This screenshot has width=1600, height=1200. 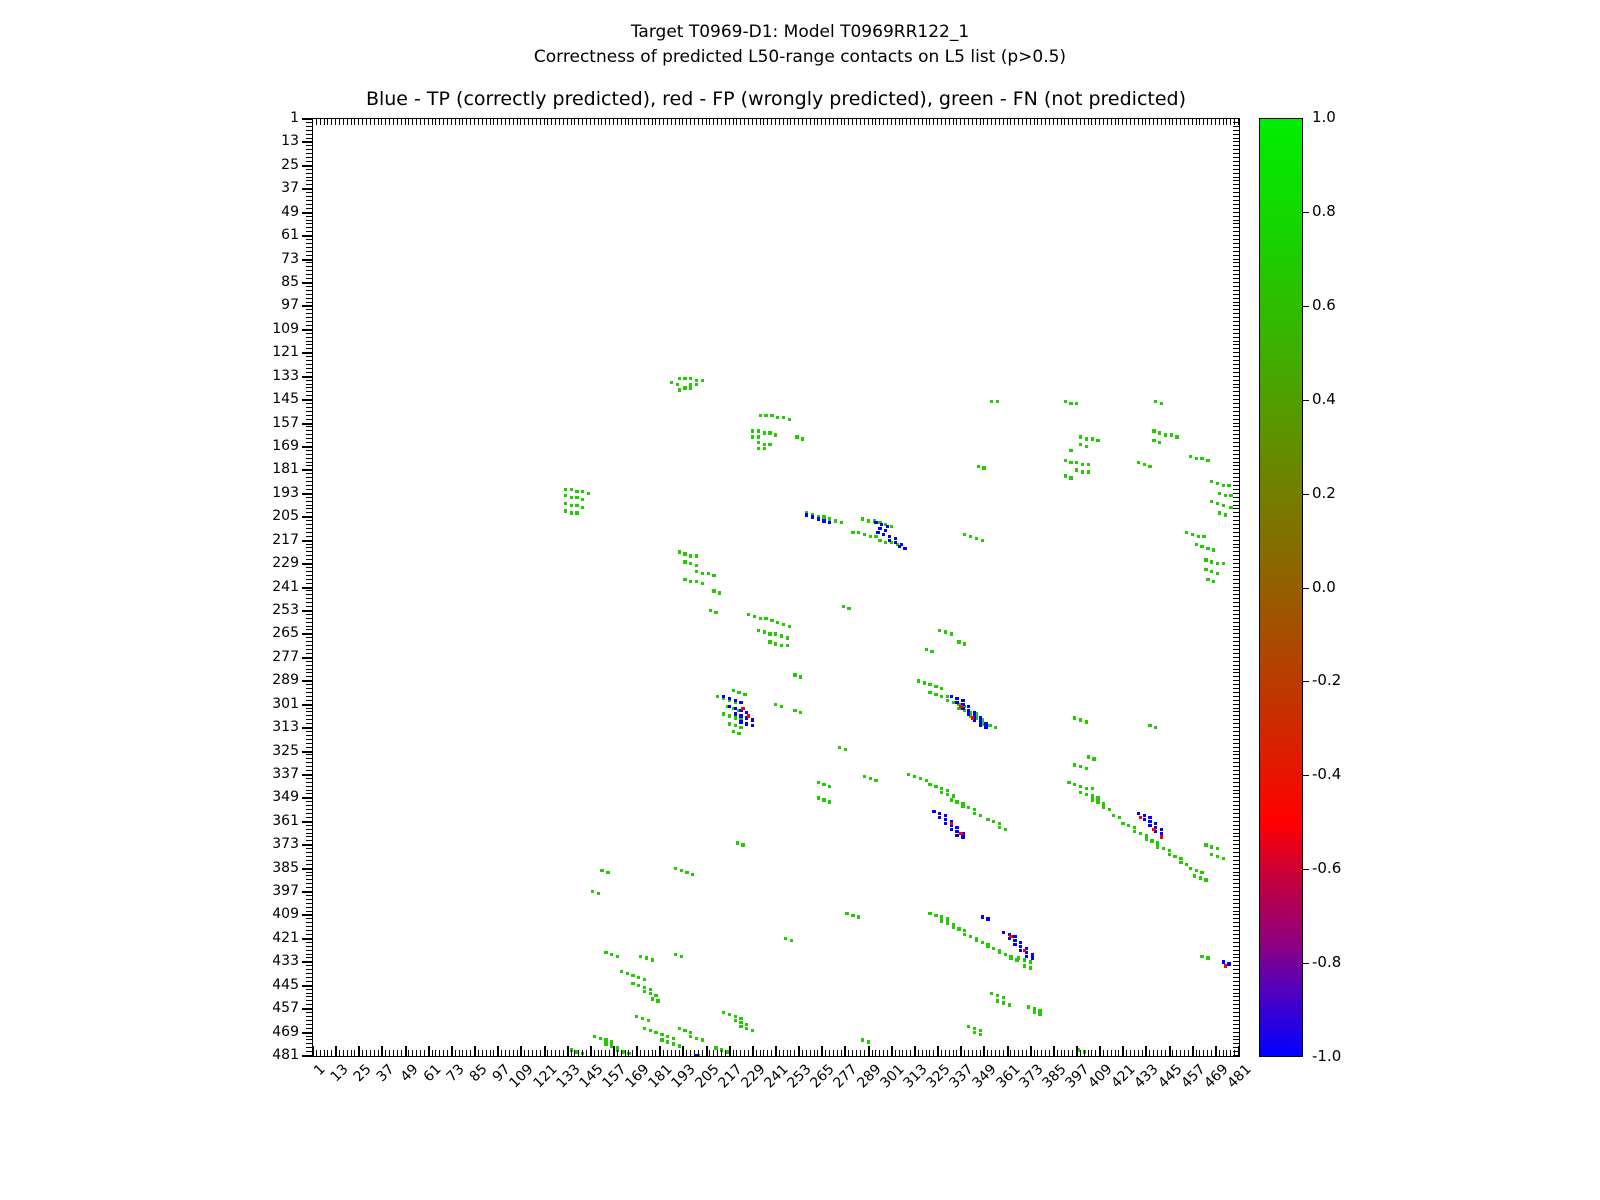 What do you see at coordinates (1324, 210) in the screenshot?
I see `colorbar-tick-label: 0.8` at bounding box center [1324, 210].